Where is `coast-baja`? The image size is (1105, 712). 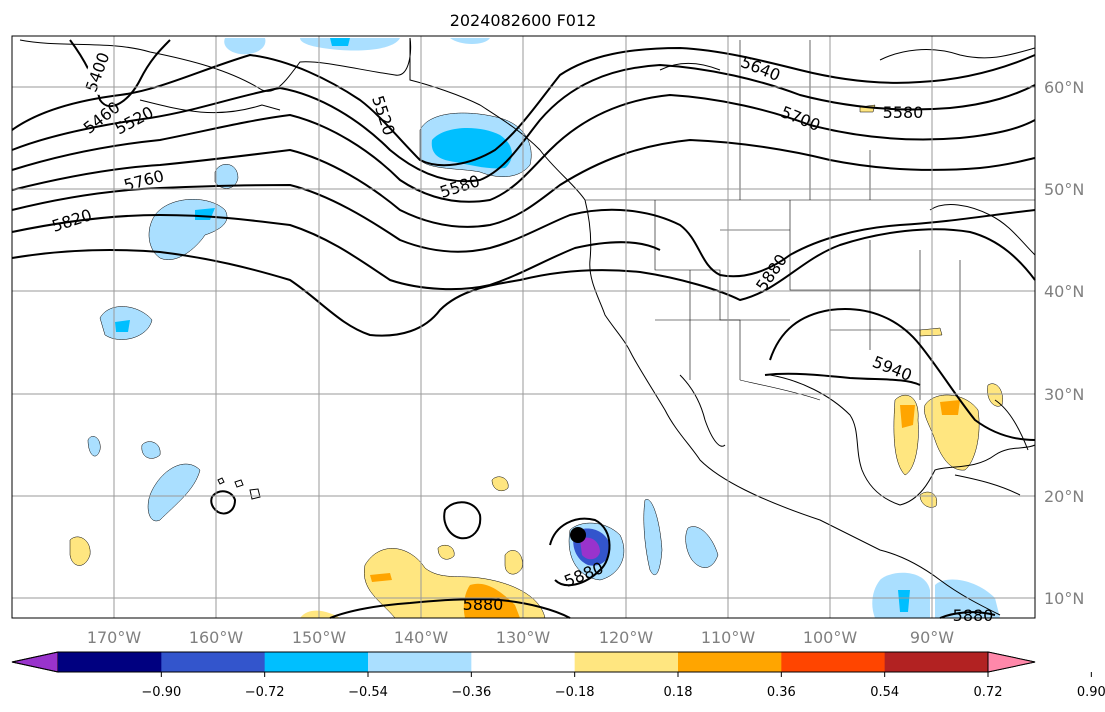 coast-baja is located at coordinates (702, 410).